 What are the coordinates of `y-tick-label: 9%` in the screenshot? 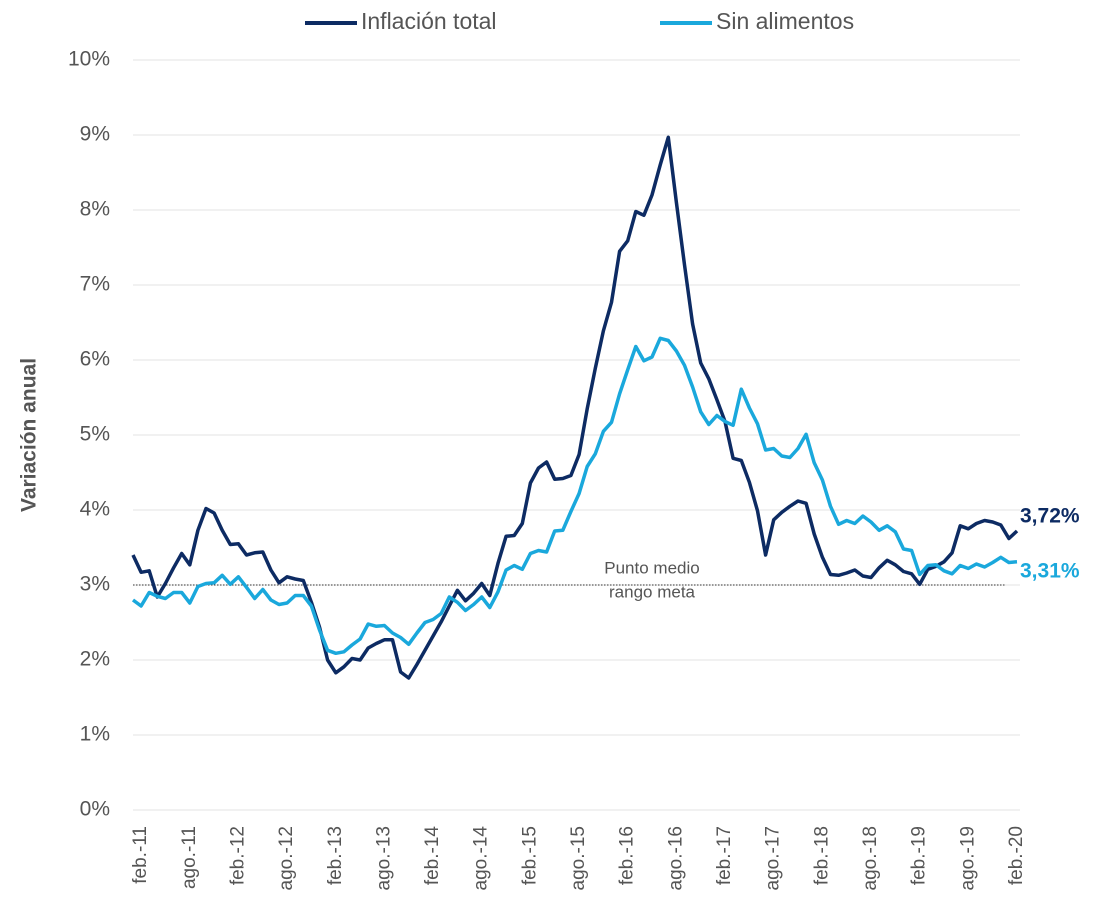 It's located at (95, 134).